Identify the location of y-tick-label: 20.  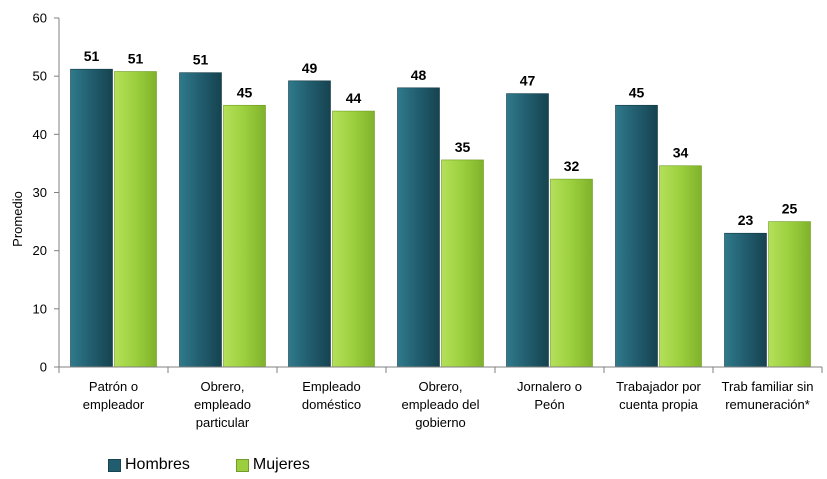
(40, 250).